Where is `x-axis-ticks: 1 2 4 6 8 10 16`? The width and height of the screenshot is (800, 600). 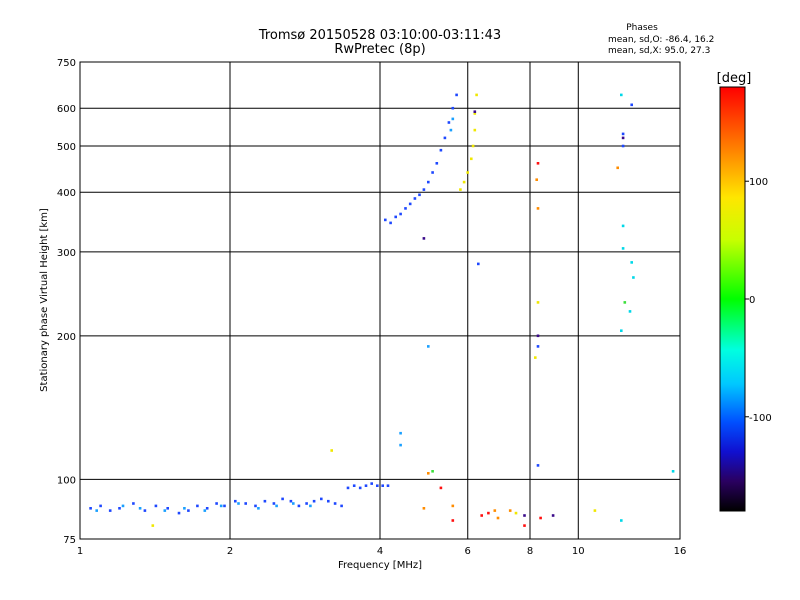 x-axis-ticks: 1 2 4 6 8 10 16 is located at coordinates (382, 551).